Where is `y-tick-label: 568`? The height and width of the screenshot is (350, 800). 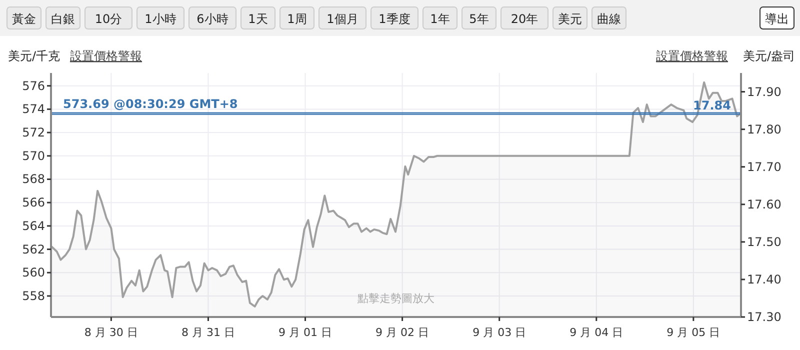 y-tick-label: 568 is located at coordinates (33, 179).